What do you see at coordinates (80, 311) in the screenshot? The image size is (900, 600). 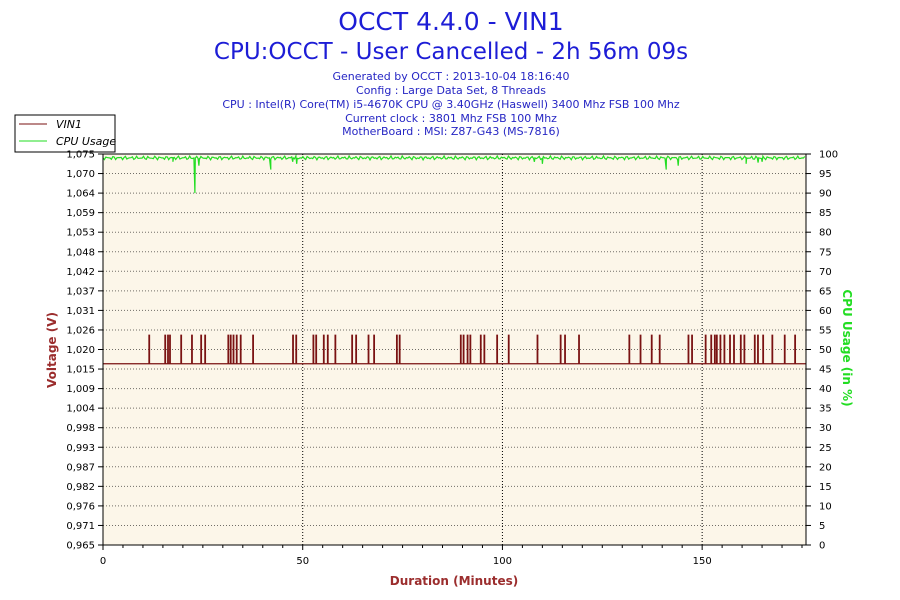 I see `y-left-tick-label: 1,031` at bounding box center [80, 311].